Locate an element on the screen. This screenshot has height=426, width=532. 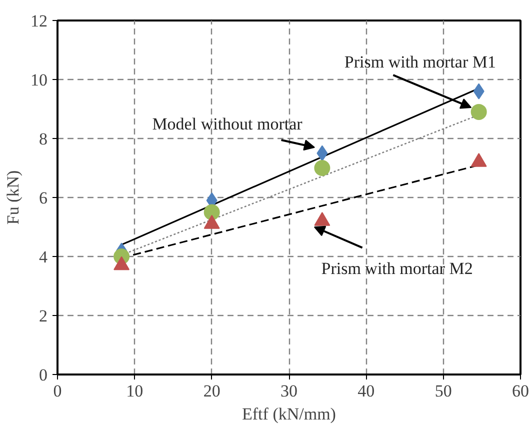
x-tick-label: 30 is located at coordinates (289, 391).